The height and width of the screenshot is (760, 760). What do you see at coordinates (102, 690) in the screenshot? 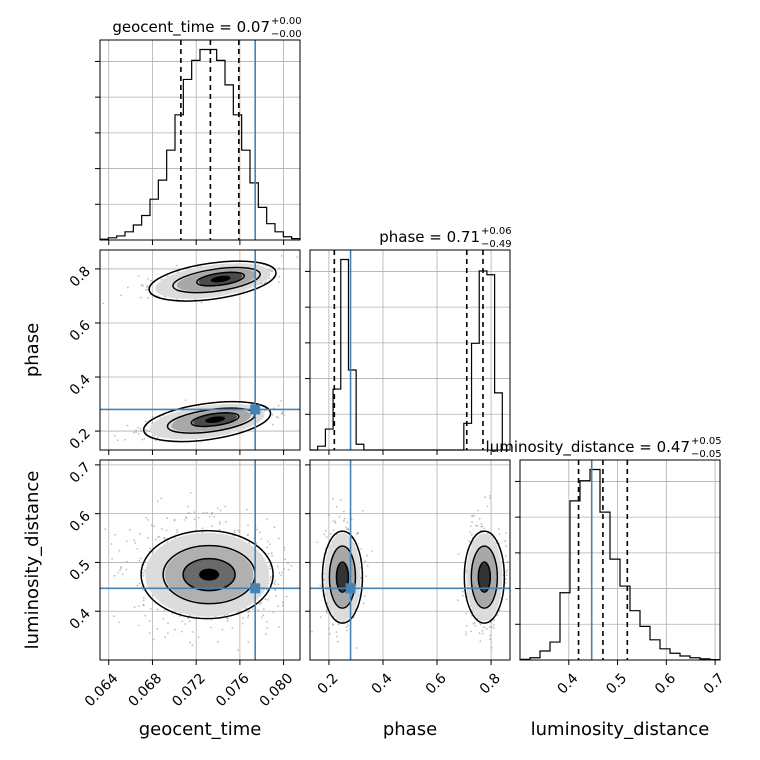
I see `x-tick-label-geocent_time: 0.064` at bounding box center [102, 690].